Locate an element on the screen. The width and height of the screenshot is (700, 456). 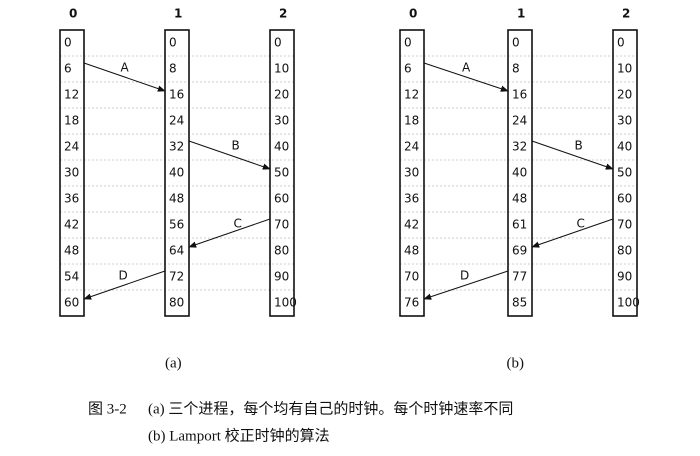
clock-value: 64 is located at coordinates (176, 251).